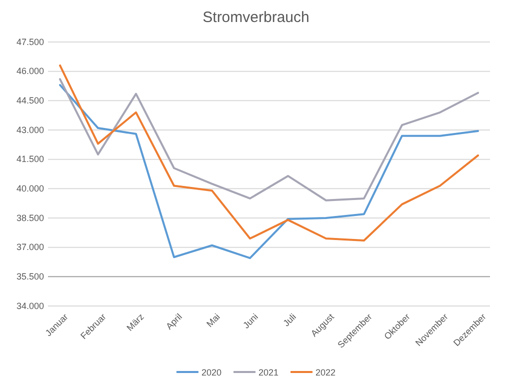 The image size is (512, 384). What do you see at coordinates (30, 247) in the screenshot?
I see `y-tick-label: 37.000` at bounding box center [30, 247].